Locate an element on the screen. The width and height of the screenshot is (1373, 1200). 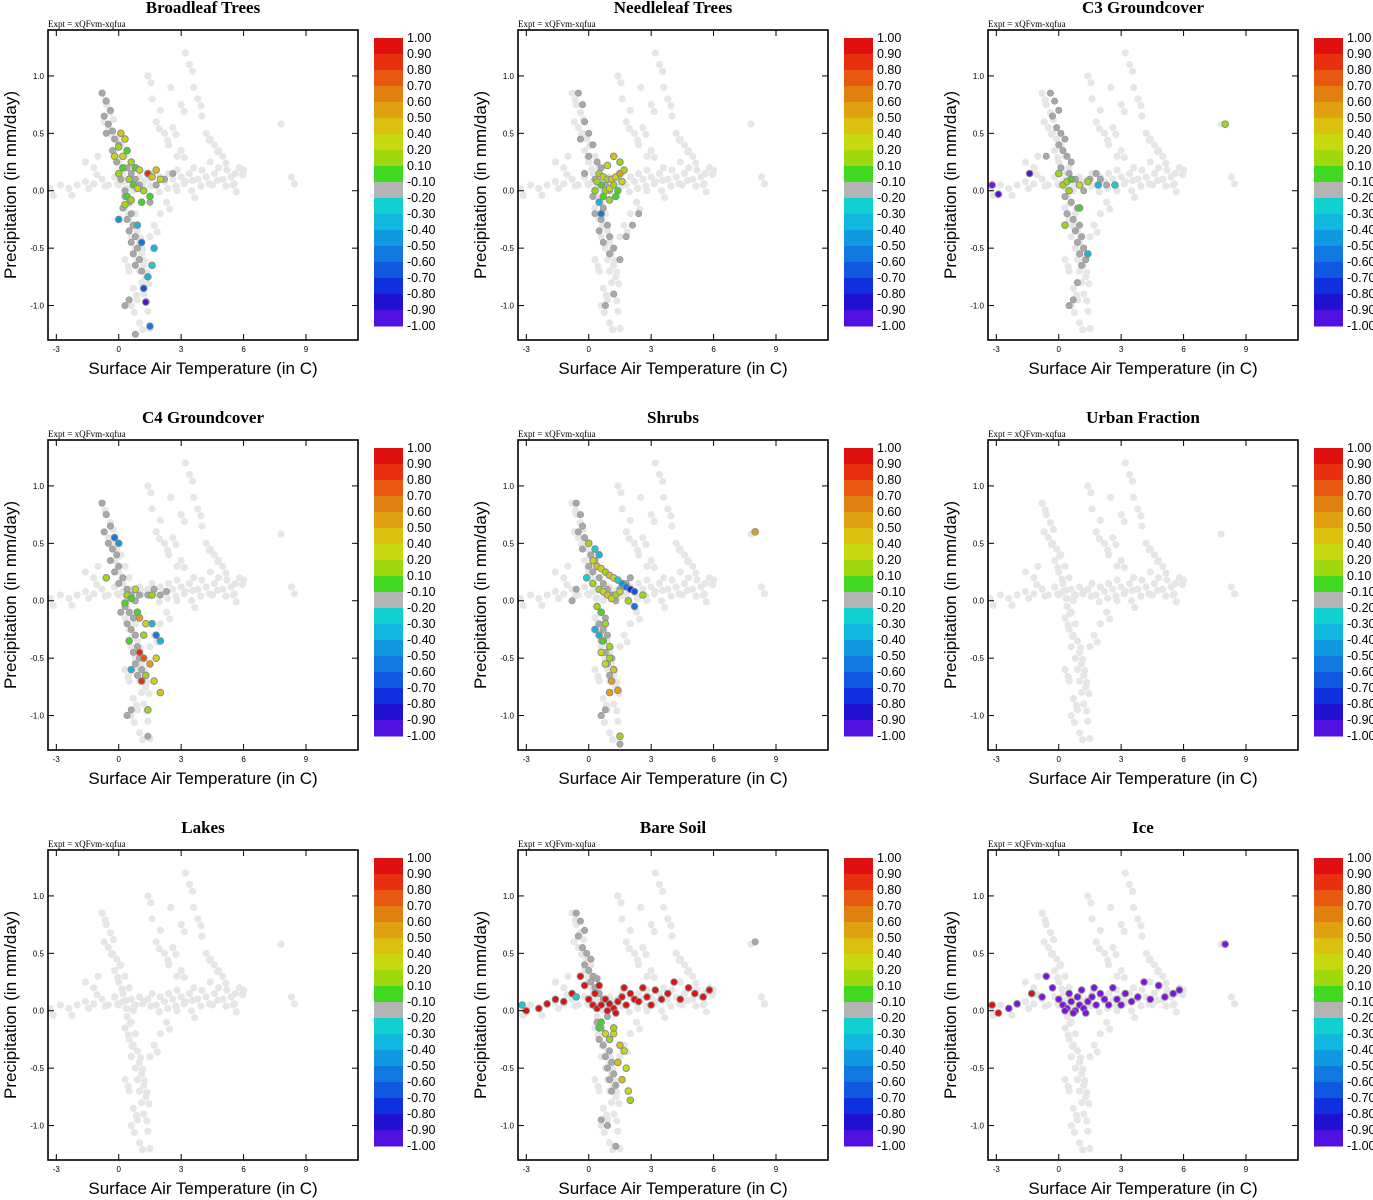
x-tick-label: -3 is located at coordinates (57, 349).